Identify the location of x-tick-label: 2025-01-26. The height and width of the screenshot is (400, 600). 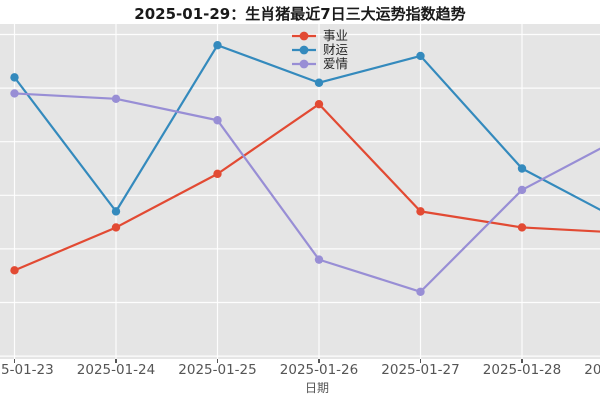
(319, 370).